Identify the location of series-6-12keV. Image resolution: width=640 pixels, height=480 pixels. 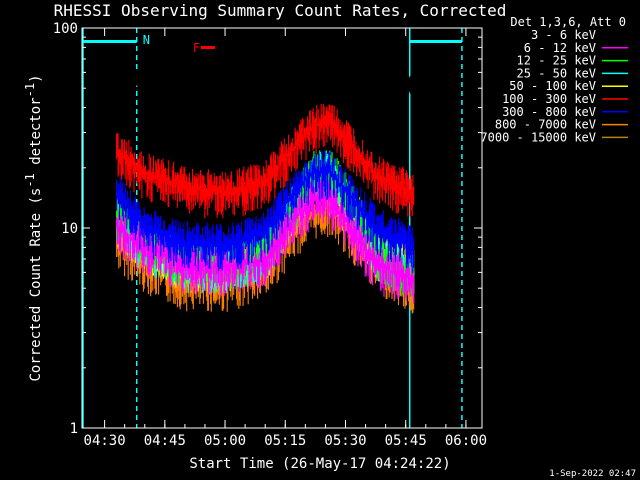
(265, 240).